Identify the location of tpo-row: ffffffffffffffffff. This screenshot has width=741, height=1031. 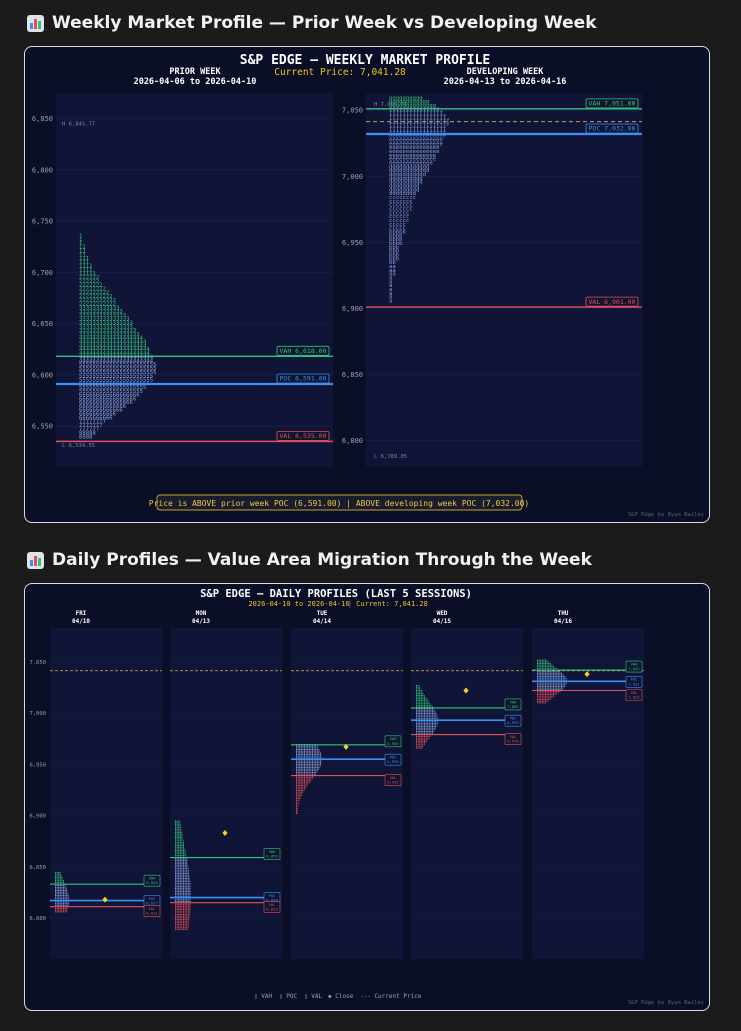
(419, 125).